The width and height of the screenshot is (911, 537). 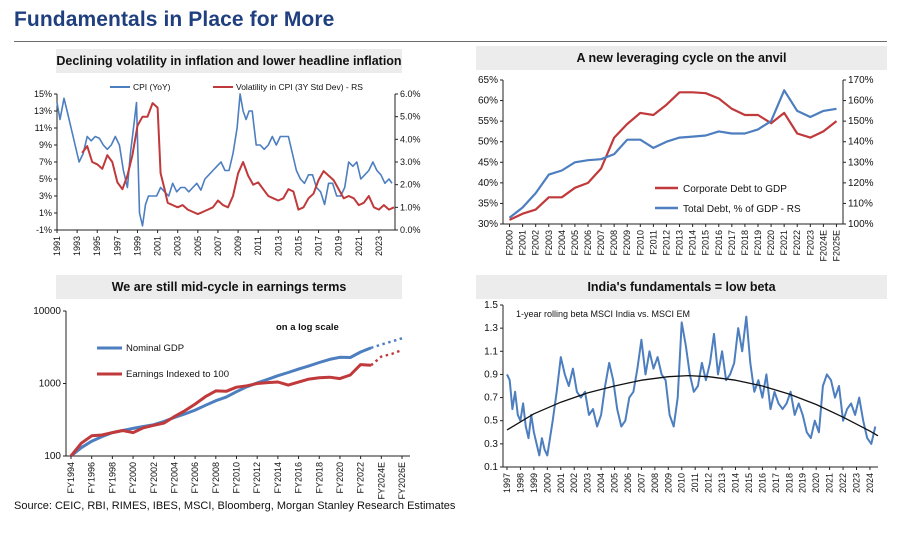 I want to click on x-tick-label: F2020, so click(x=771, y=243).